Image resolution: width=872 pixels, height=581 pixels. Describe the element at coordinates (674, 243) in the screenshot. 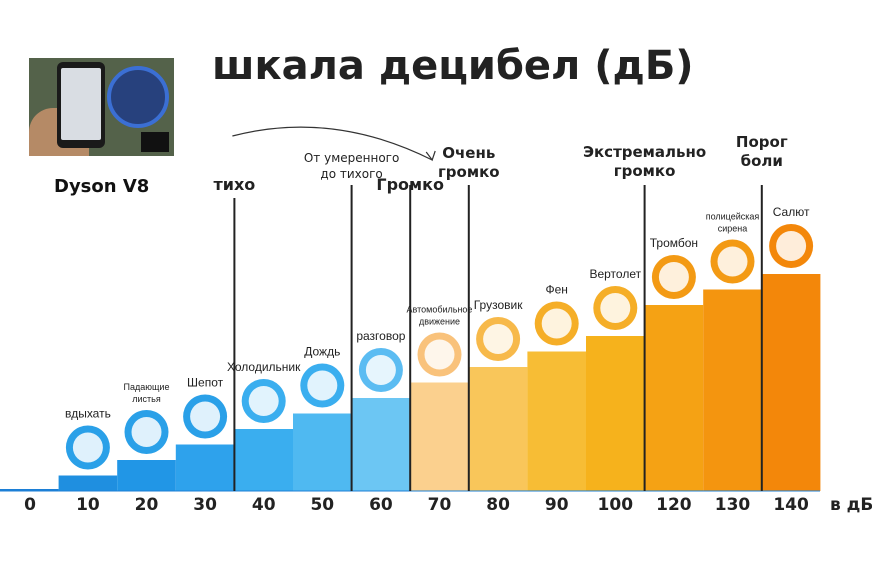

I see `sound-label: Тромбон` at that location.